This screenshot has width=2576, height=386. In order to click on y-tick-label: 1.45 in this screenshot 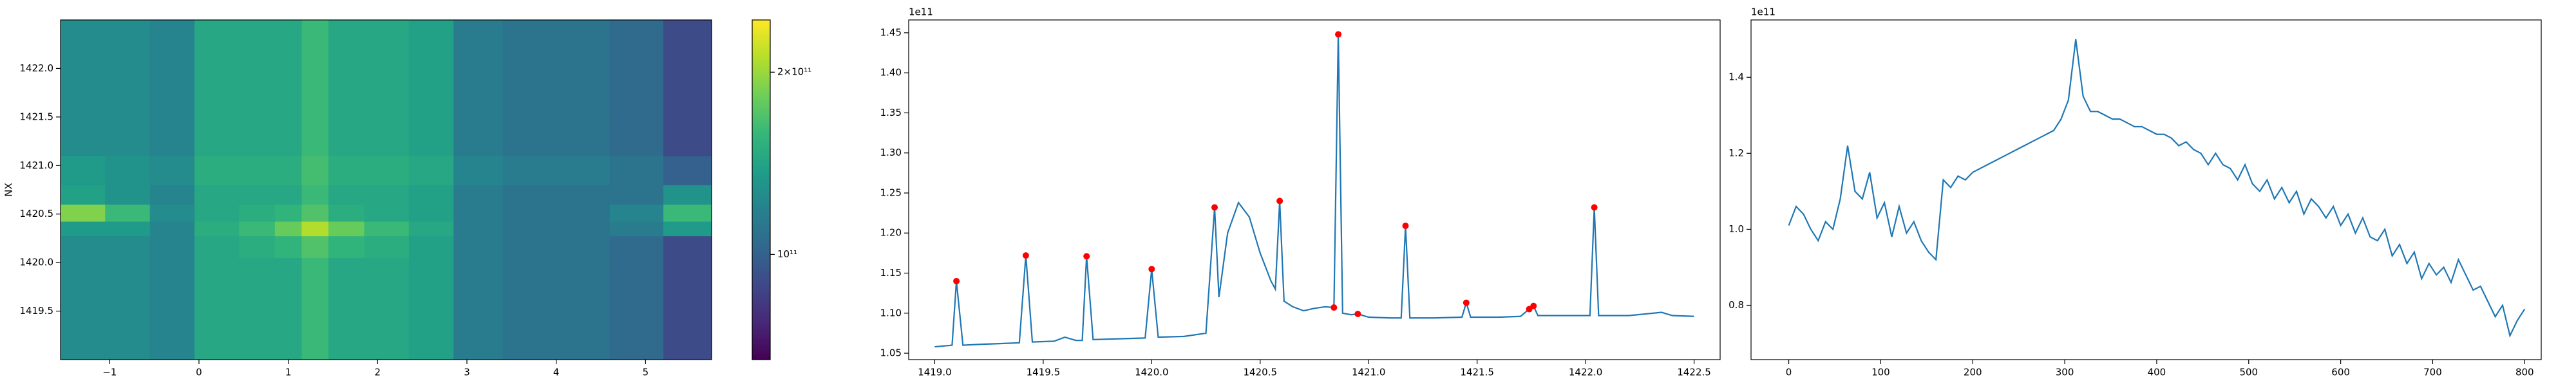, I will do `click(891, 32)`.